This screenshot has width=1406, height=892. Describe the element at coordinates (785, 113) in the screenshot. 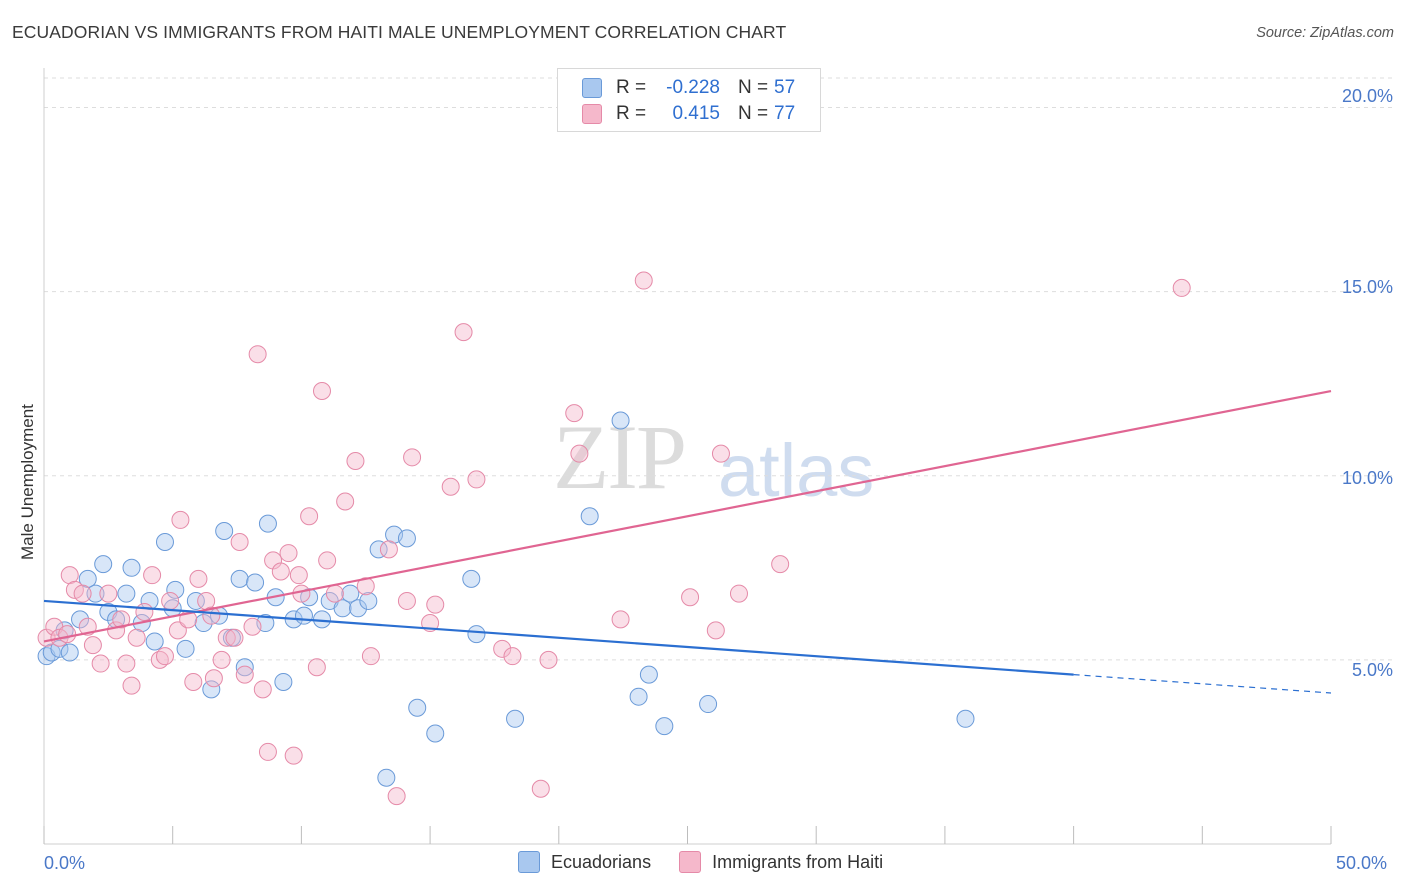

I see `n-value: 77` at that location.